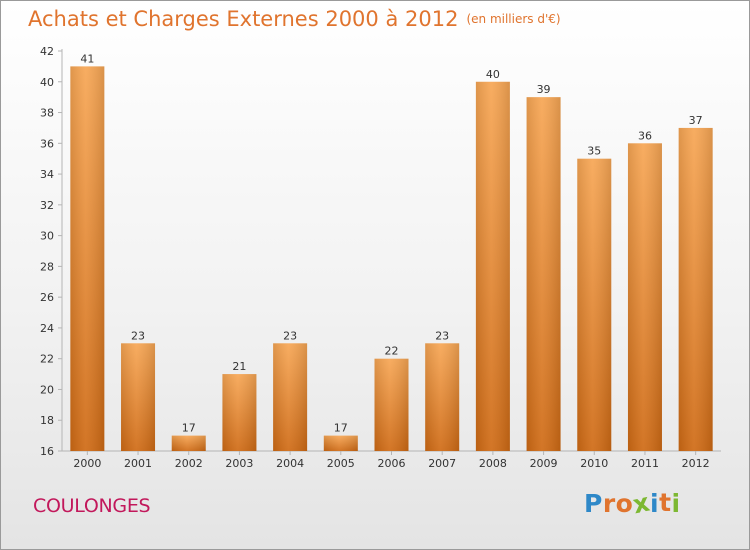  What do you see at coordinates (290, 463) in the screenshot?
I see `x-tick-label: 2004` at bounding box center [290, 463].